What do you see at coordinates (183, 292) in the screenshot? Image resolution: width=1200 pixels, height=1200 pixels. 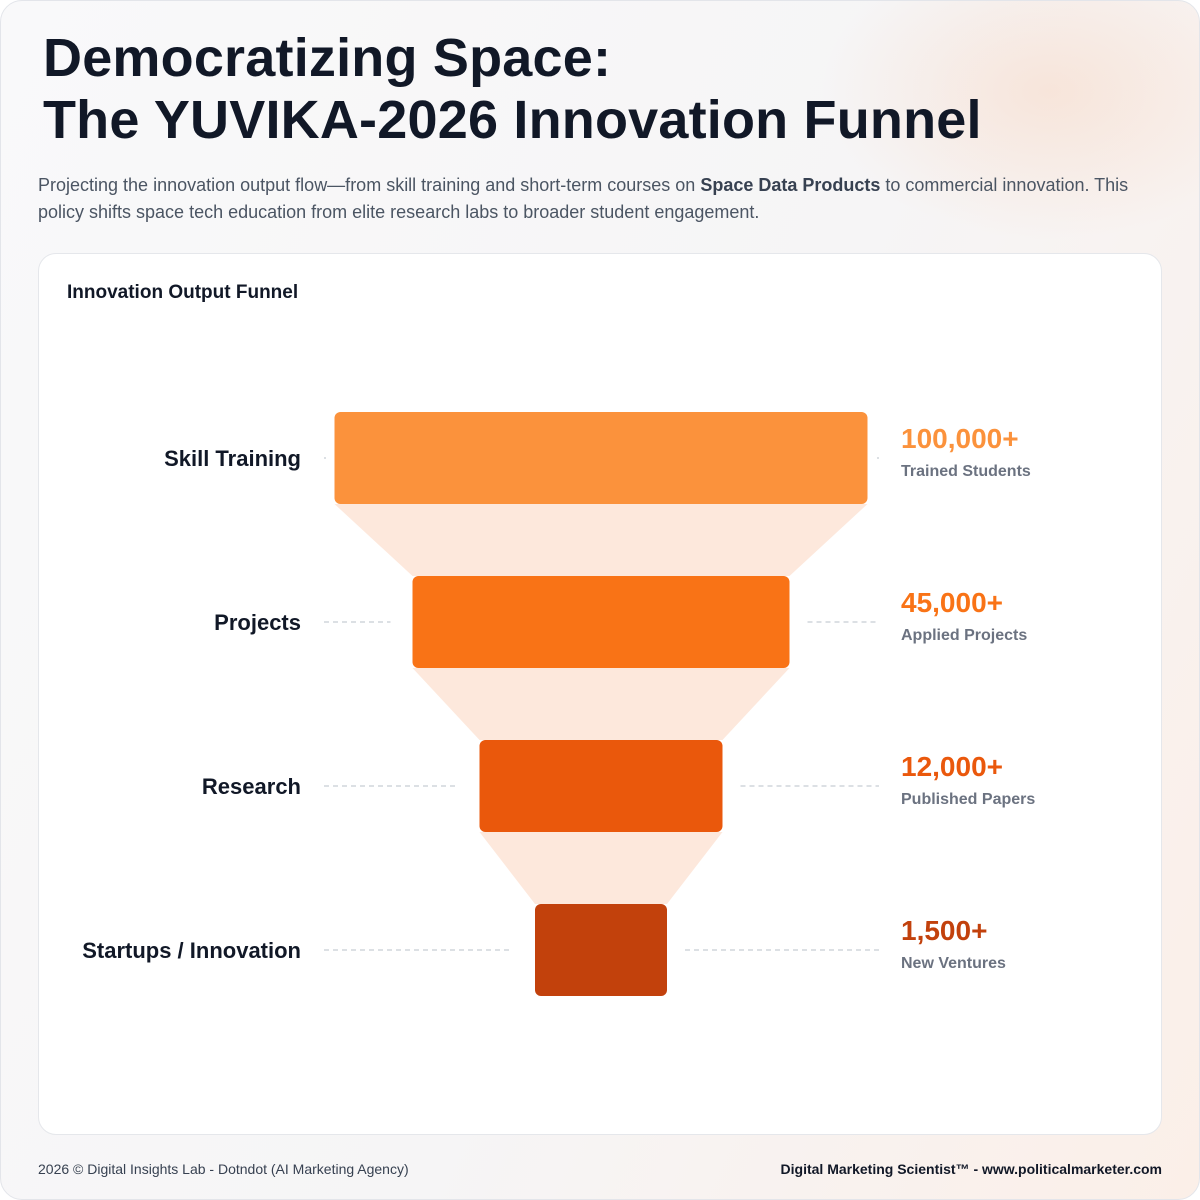 I see `card-title: Innovation Output Funnel` at bounding box center [183, 292].